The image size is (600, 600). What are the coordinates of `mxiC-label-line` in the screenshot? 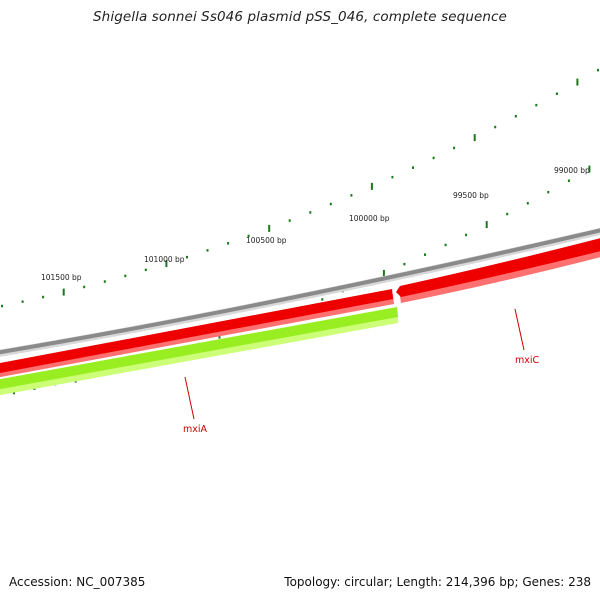 It's located at (519, 329).